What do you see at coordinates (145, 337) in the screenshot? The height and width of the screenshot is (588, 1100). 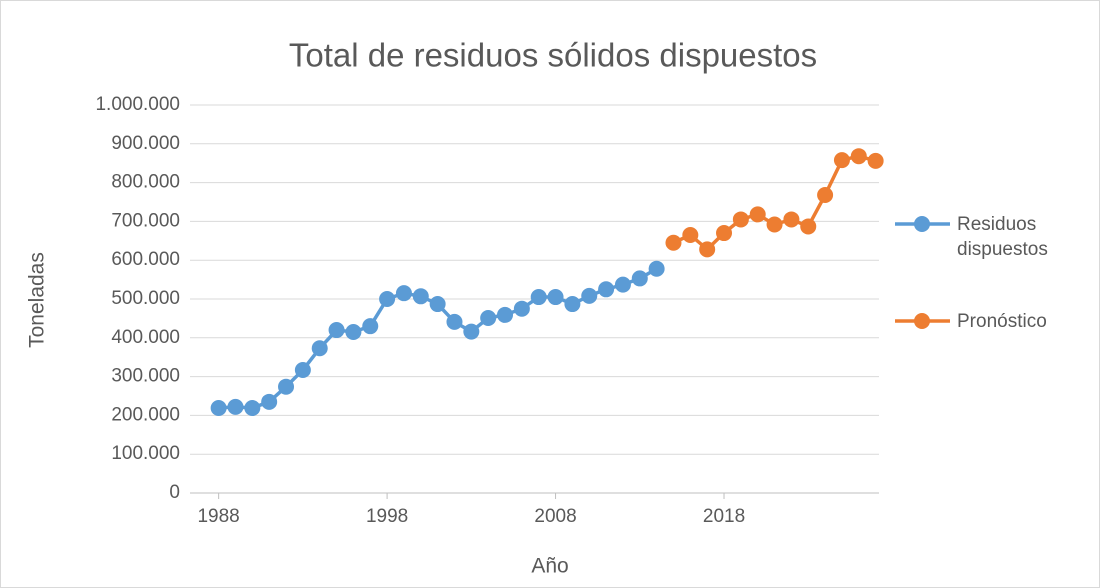 I see `y-tick-label: 400.000` at bounding box center [145, 337].